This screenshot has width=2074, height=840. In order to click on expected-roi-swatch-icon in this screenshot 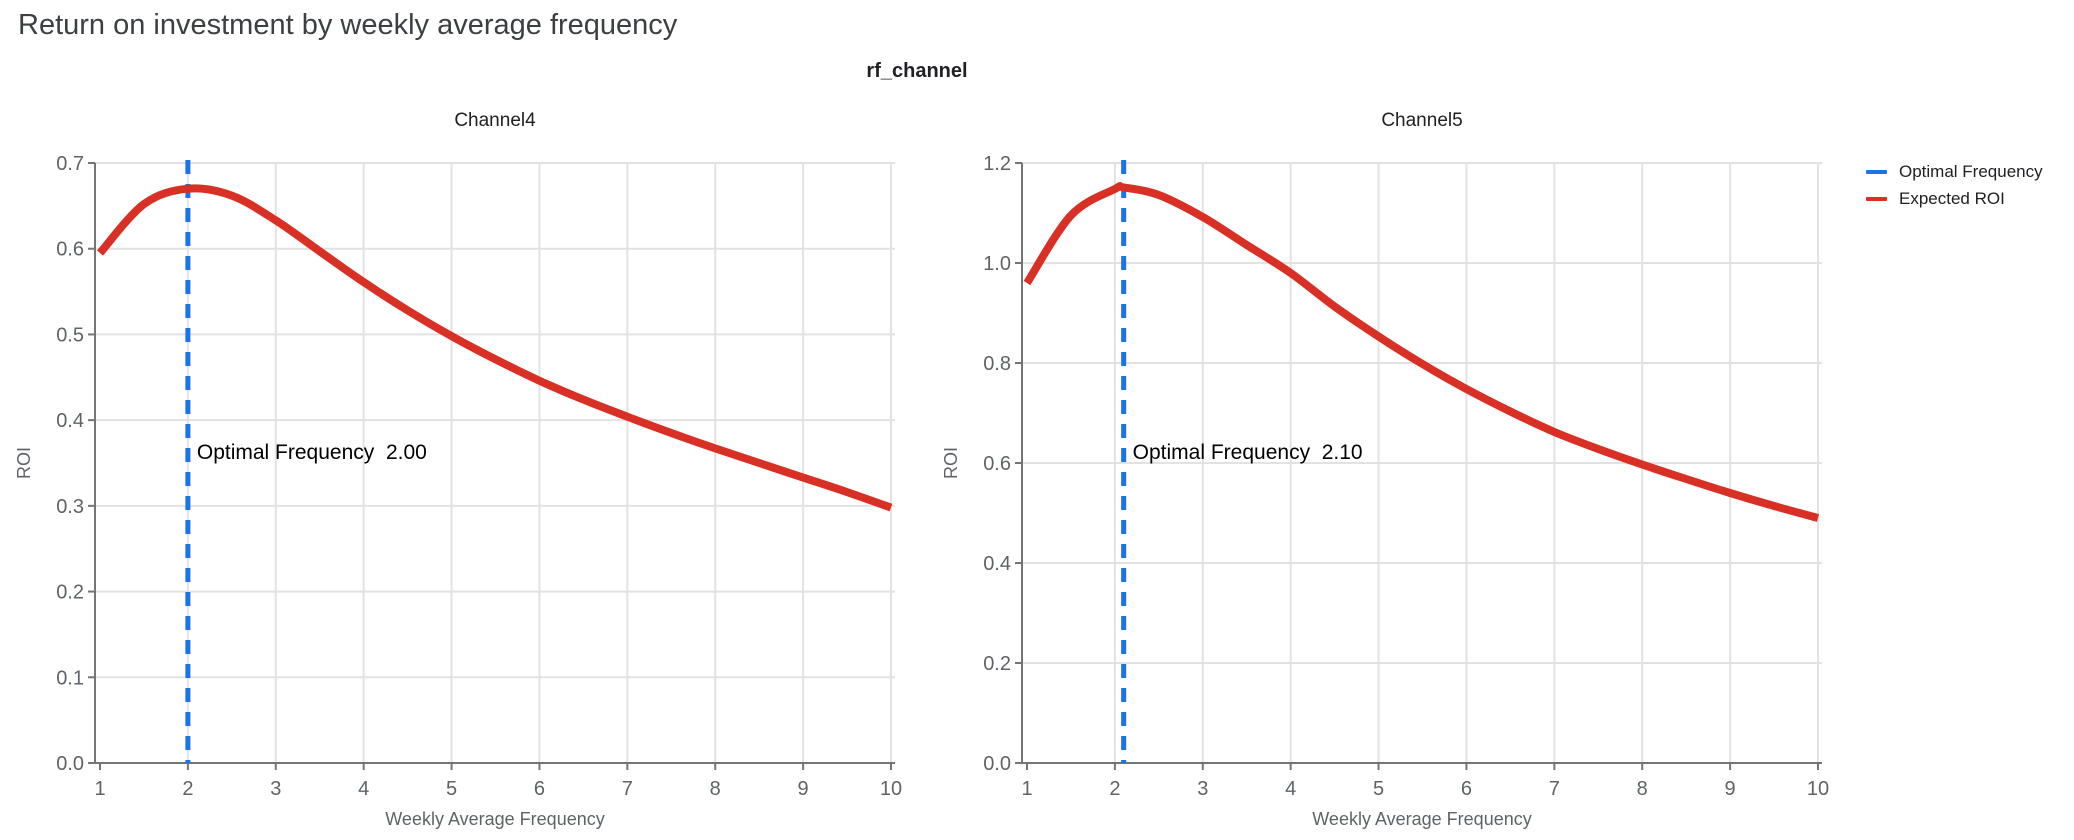, I will do `click(1876, 198)`.